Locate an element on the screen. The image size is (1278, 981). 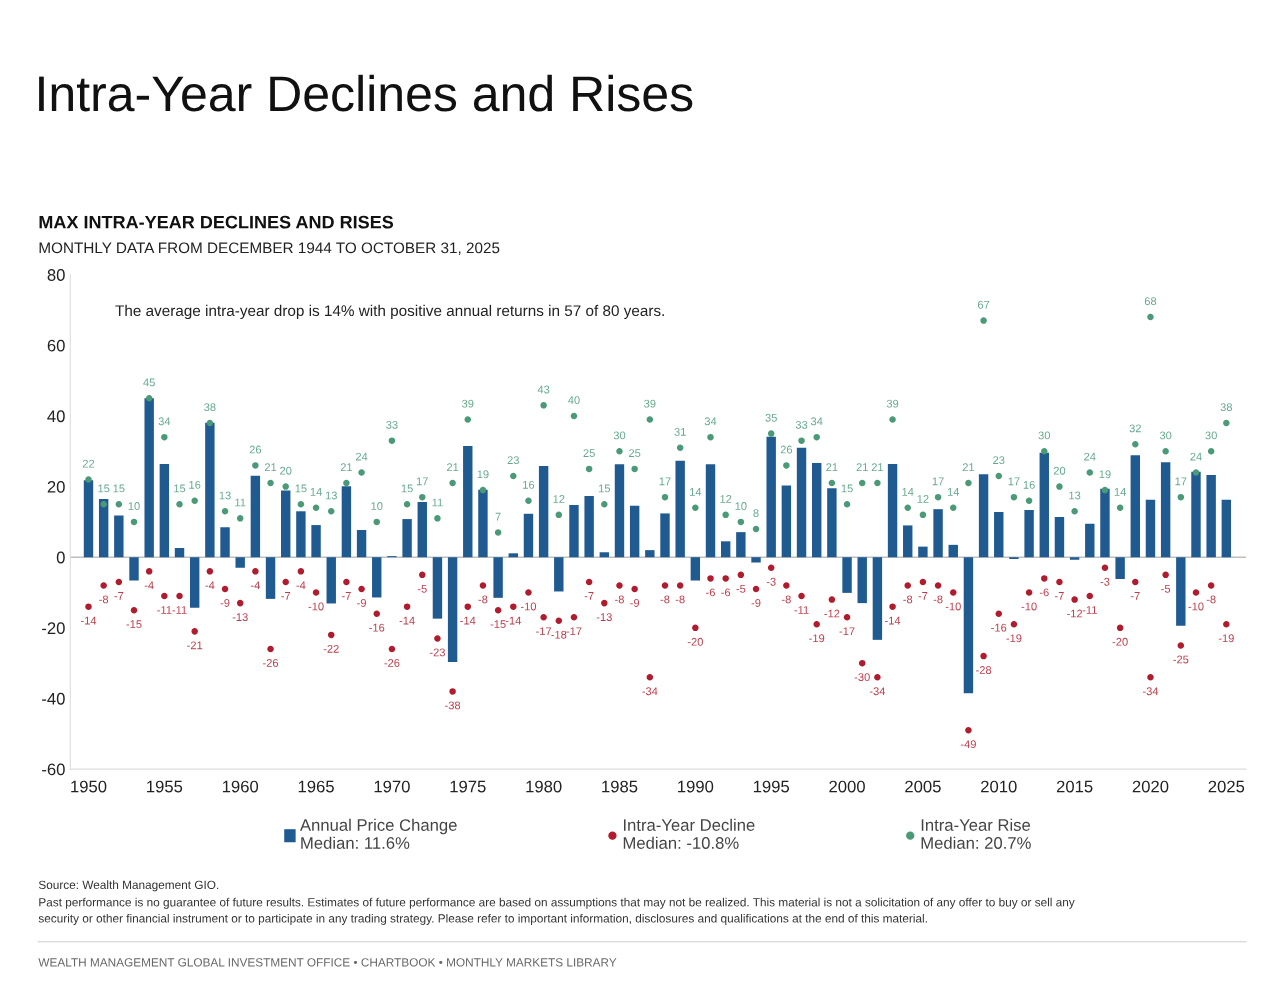
data-label: -34 is located at coordinates (877, 691).